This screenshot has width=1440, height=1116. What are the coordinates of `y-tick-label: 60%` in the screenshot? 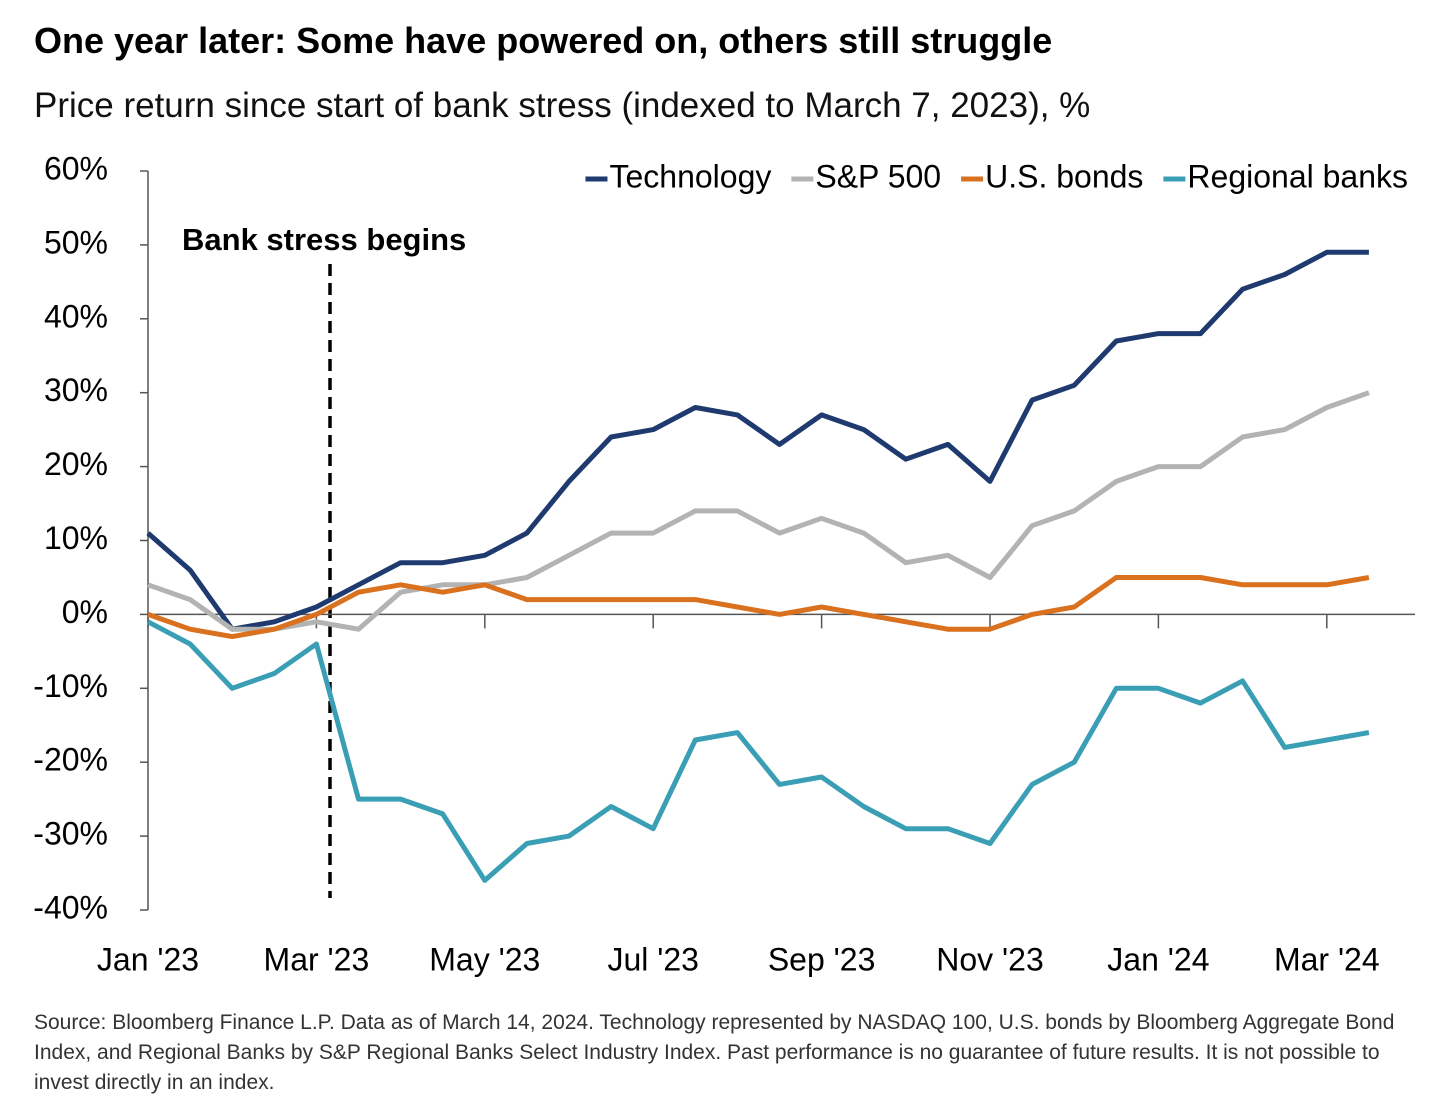 It's located at (76, 168).